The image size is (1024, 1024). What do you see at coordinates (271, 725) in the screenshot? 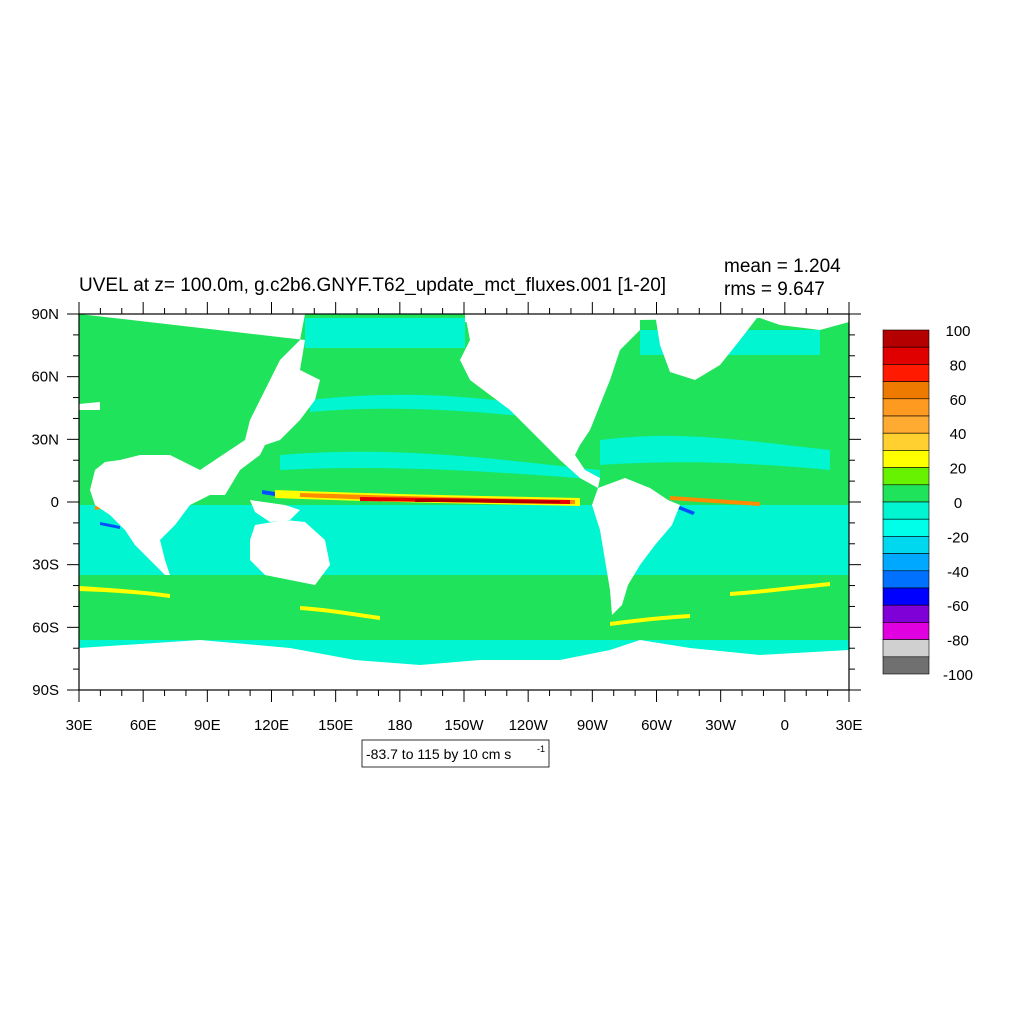
I see `x-tick-label: 120E` at bounding box center [271, 725].